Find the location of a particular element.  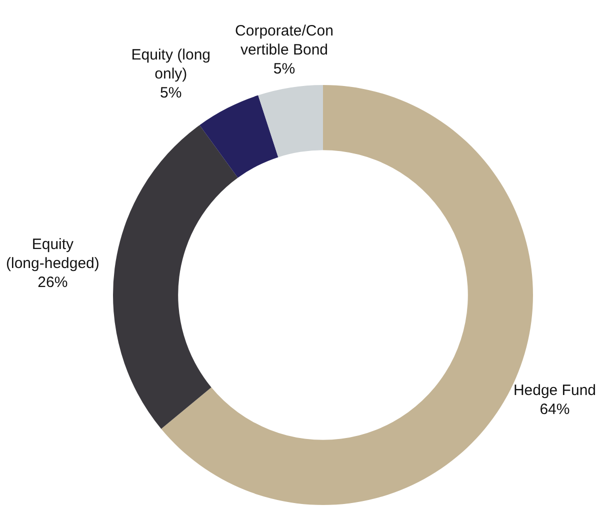

slice-label: Corporate/Convertible Bond is located at coordinates (284, 40).